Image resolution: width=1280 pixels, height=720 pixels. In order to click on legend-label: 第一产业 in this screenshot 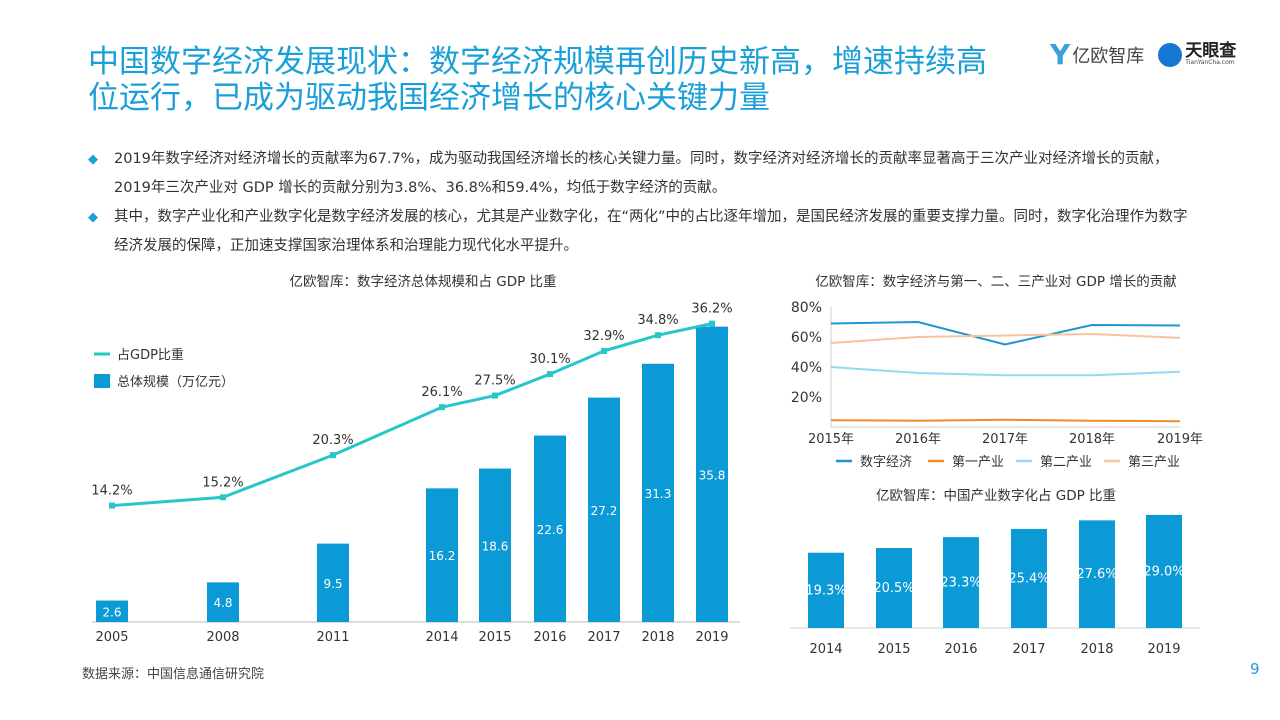, I will do `click(978, 462)`.